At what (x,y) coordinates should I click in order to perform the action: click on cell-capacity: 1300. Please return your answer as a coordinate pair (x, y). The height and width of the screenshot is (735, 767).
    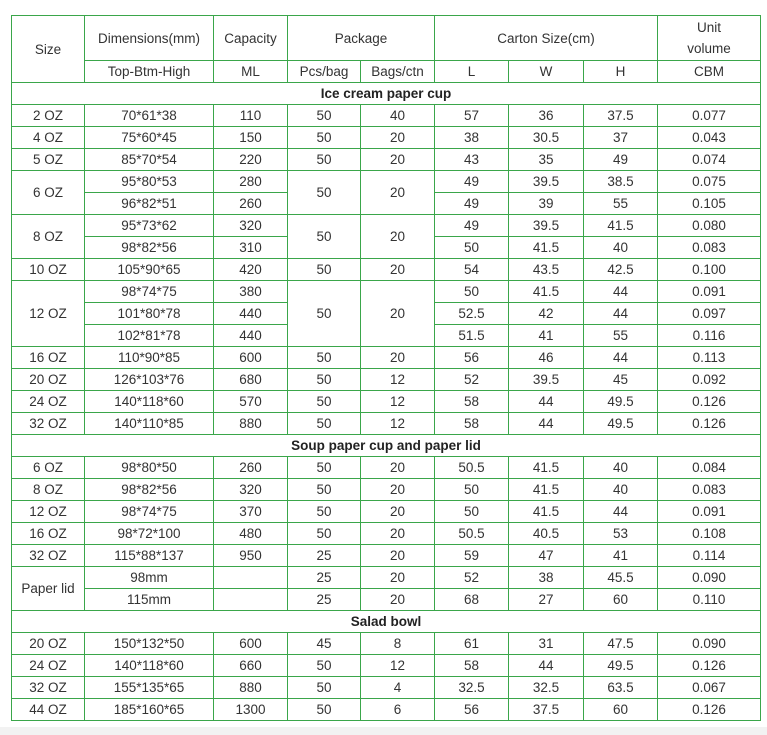
    Looking at the image, I should click on (250, 709).